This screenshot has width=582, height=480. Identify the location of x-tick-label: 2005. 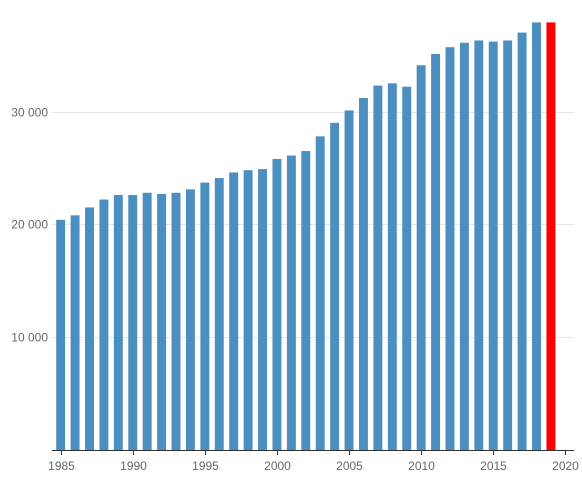
(349, 466).